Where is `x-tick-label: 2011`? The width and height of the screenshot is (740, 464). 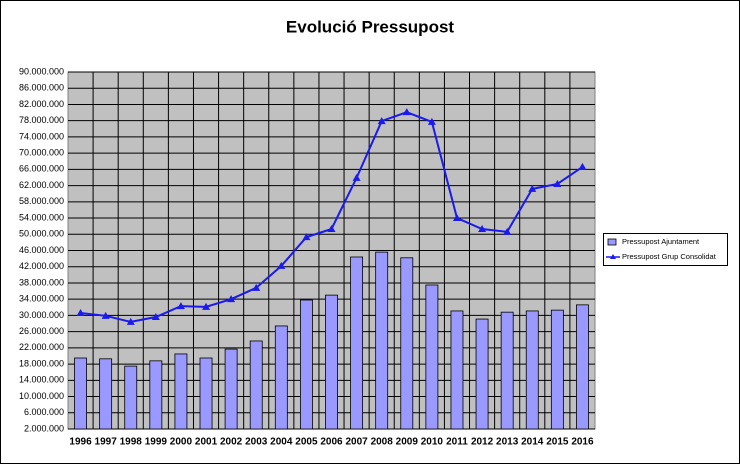
x-tick-label: 2011 is located at coordinates (457, 442).